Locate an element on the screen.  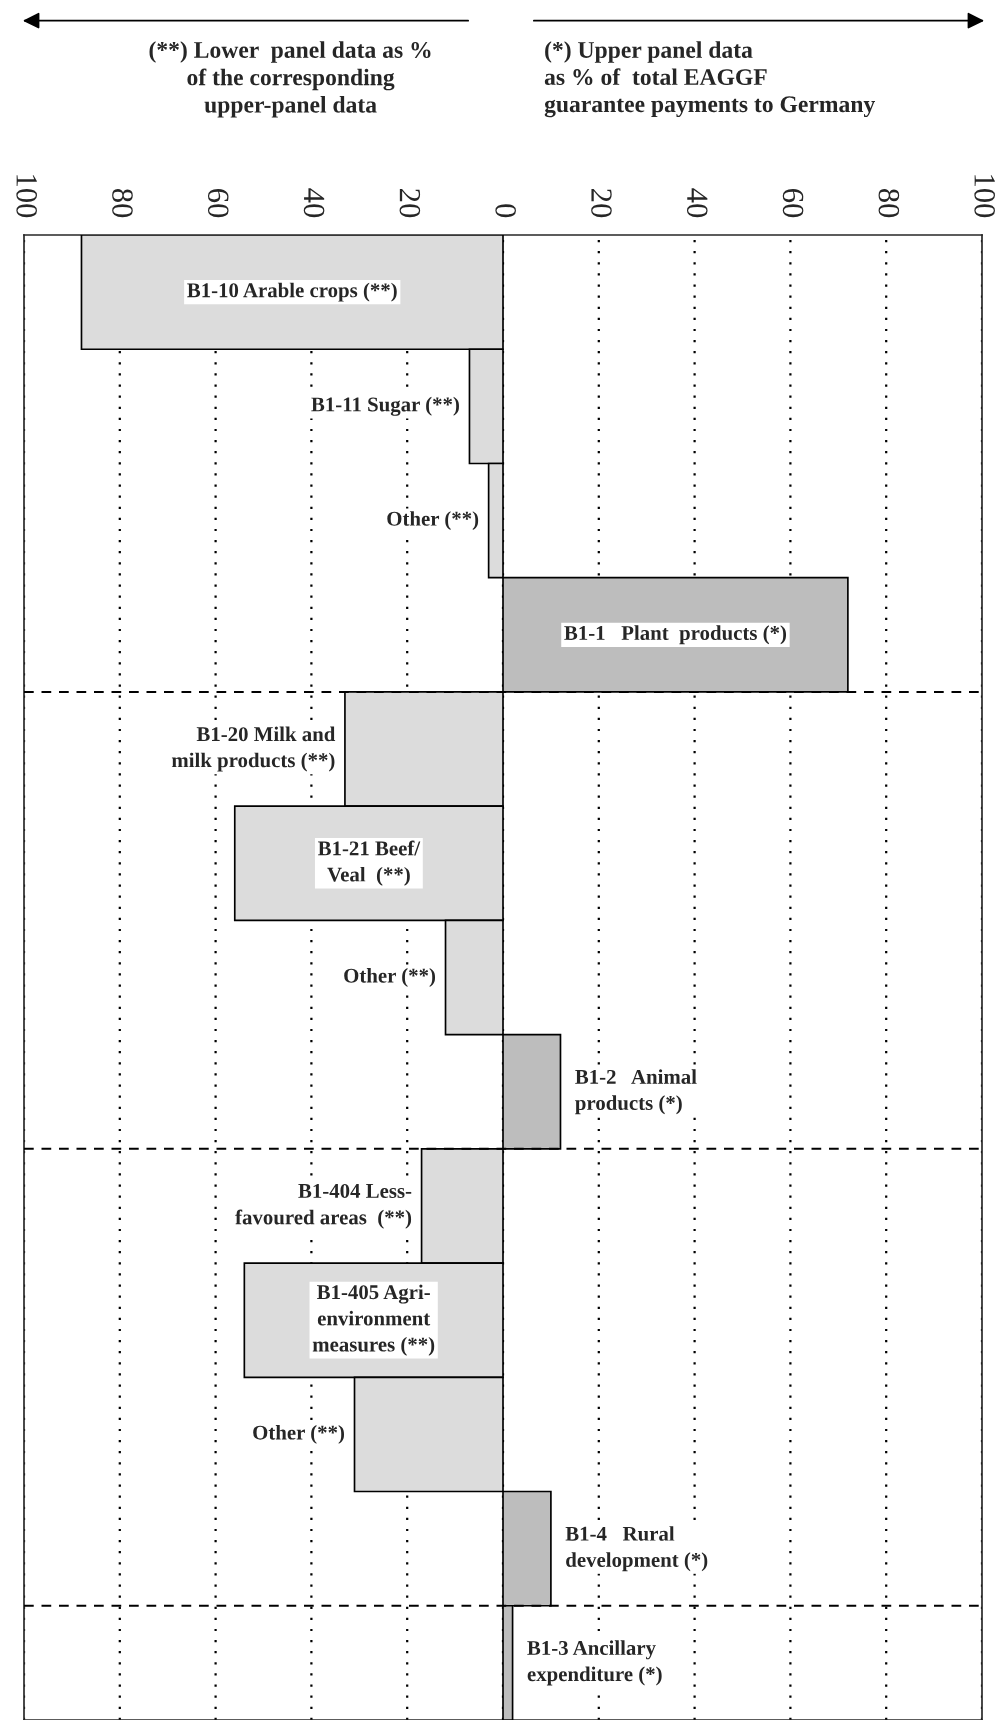
y-tick-label: B1-1 Plant products (*) is located at coordinates (675, 635).